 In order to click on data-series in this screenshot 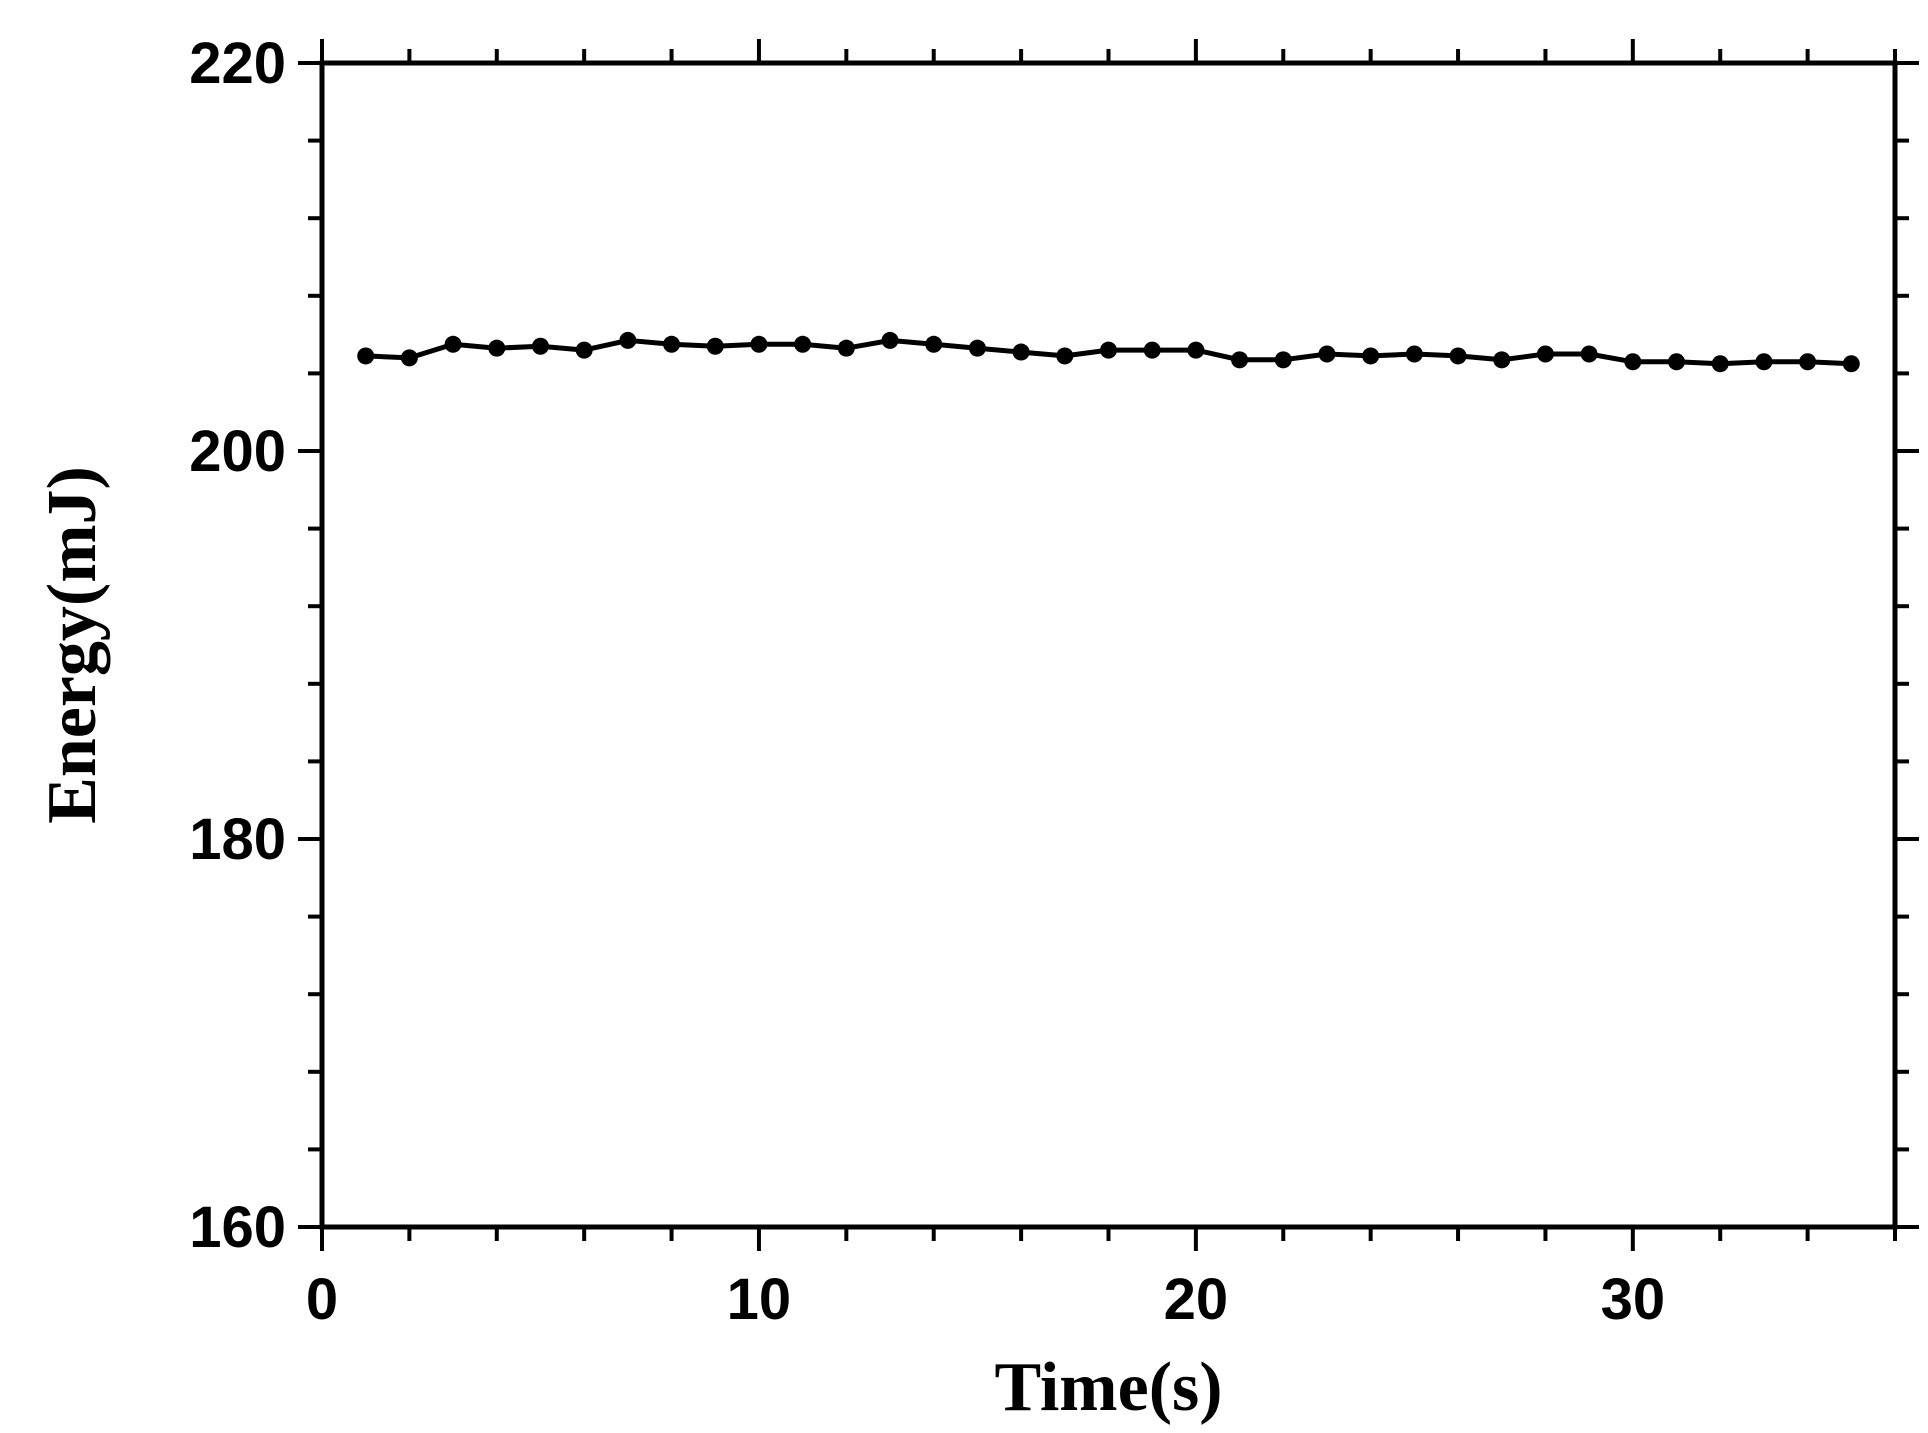, I will do `click(1108, 352)`.